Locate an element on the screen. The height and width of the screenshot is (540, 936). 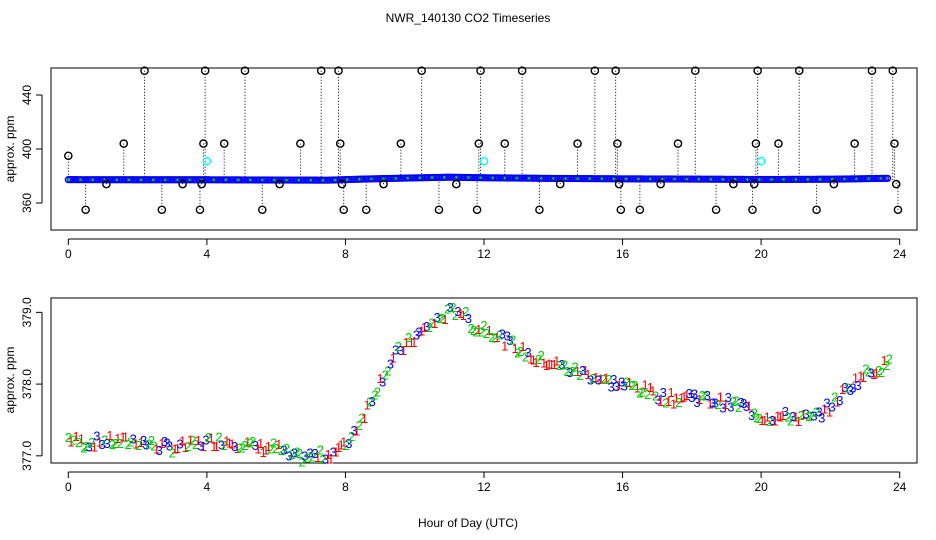
top-x-tick-label: 0 is located at coordinates (68, 254).